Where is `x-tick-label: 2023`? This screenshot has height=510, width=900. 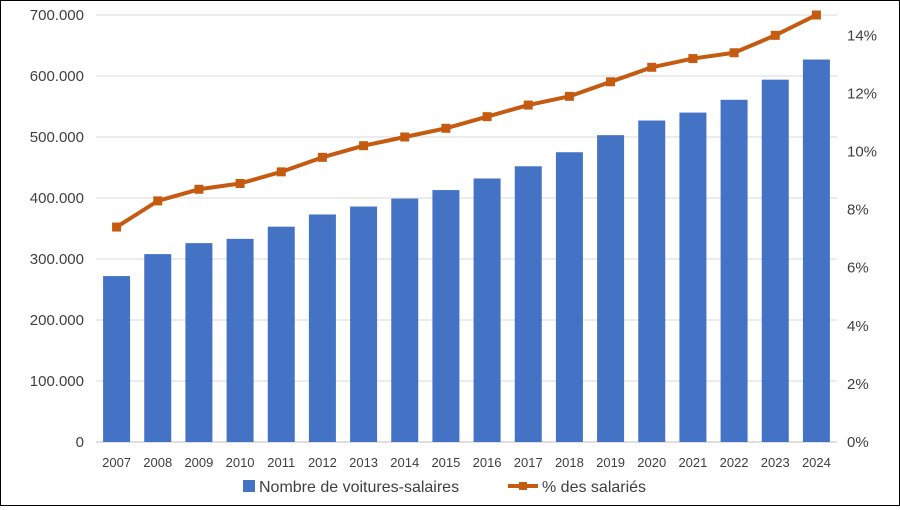
x-tick-label: 2023 is located at coordinates (775, 462).